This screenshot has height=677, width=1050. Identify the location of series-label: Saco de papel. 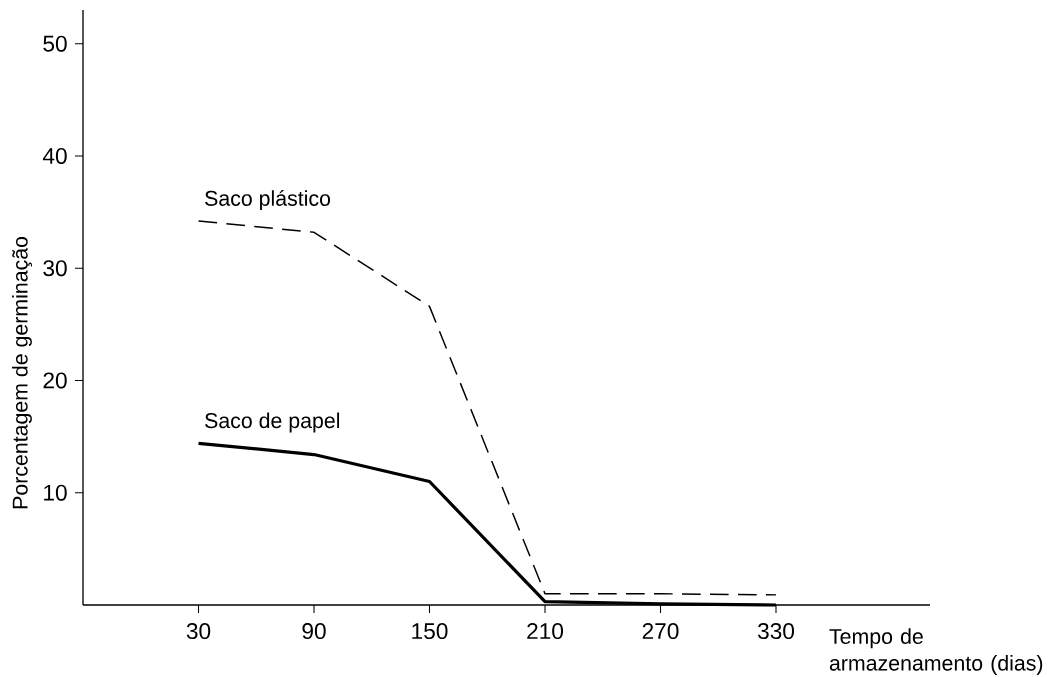
(272, 422).